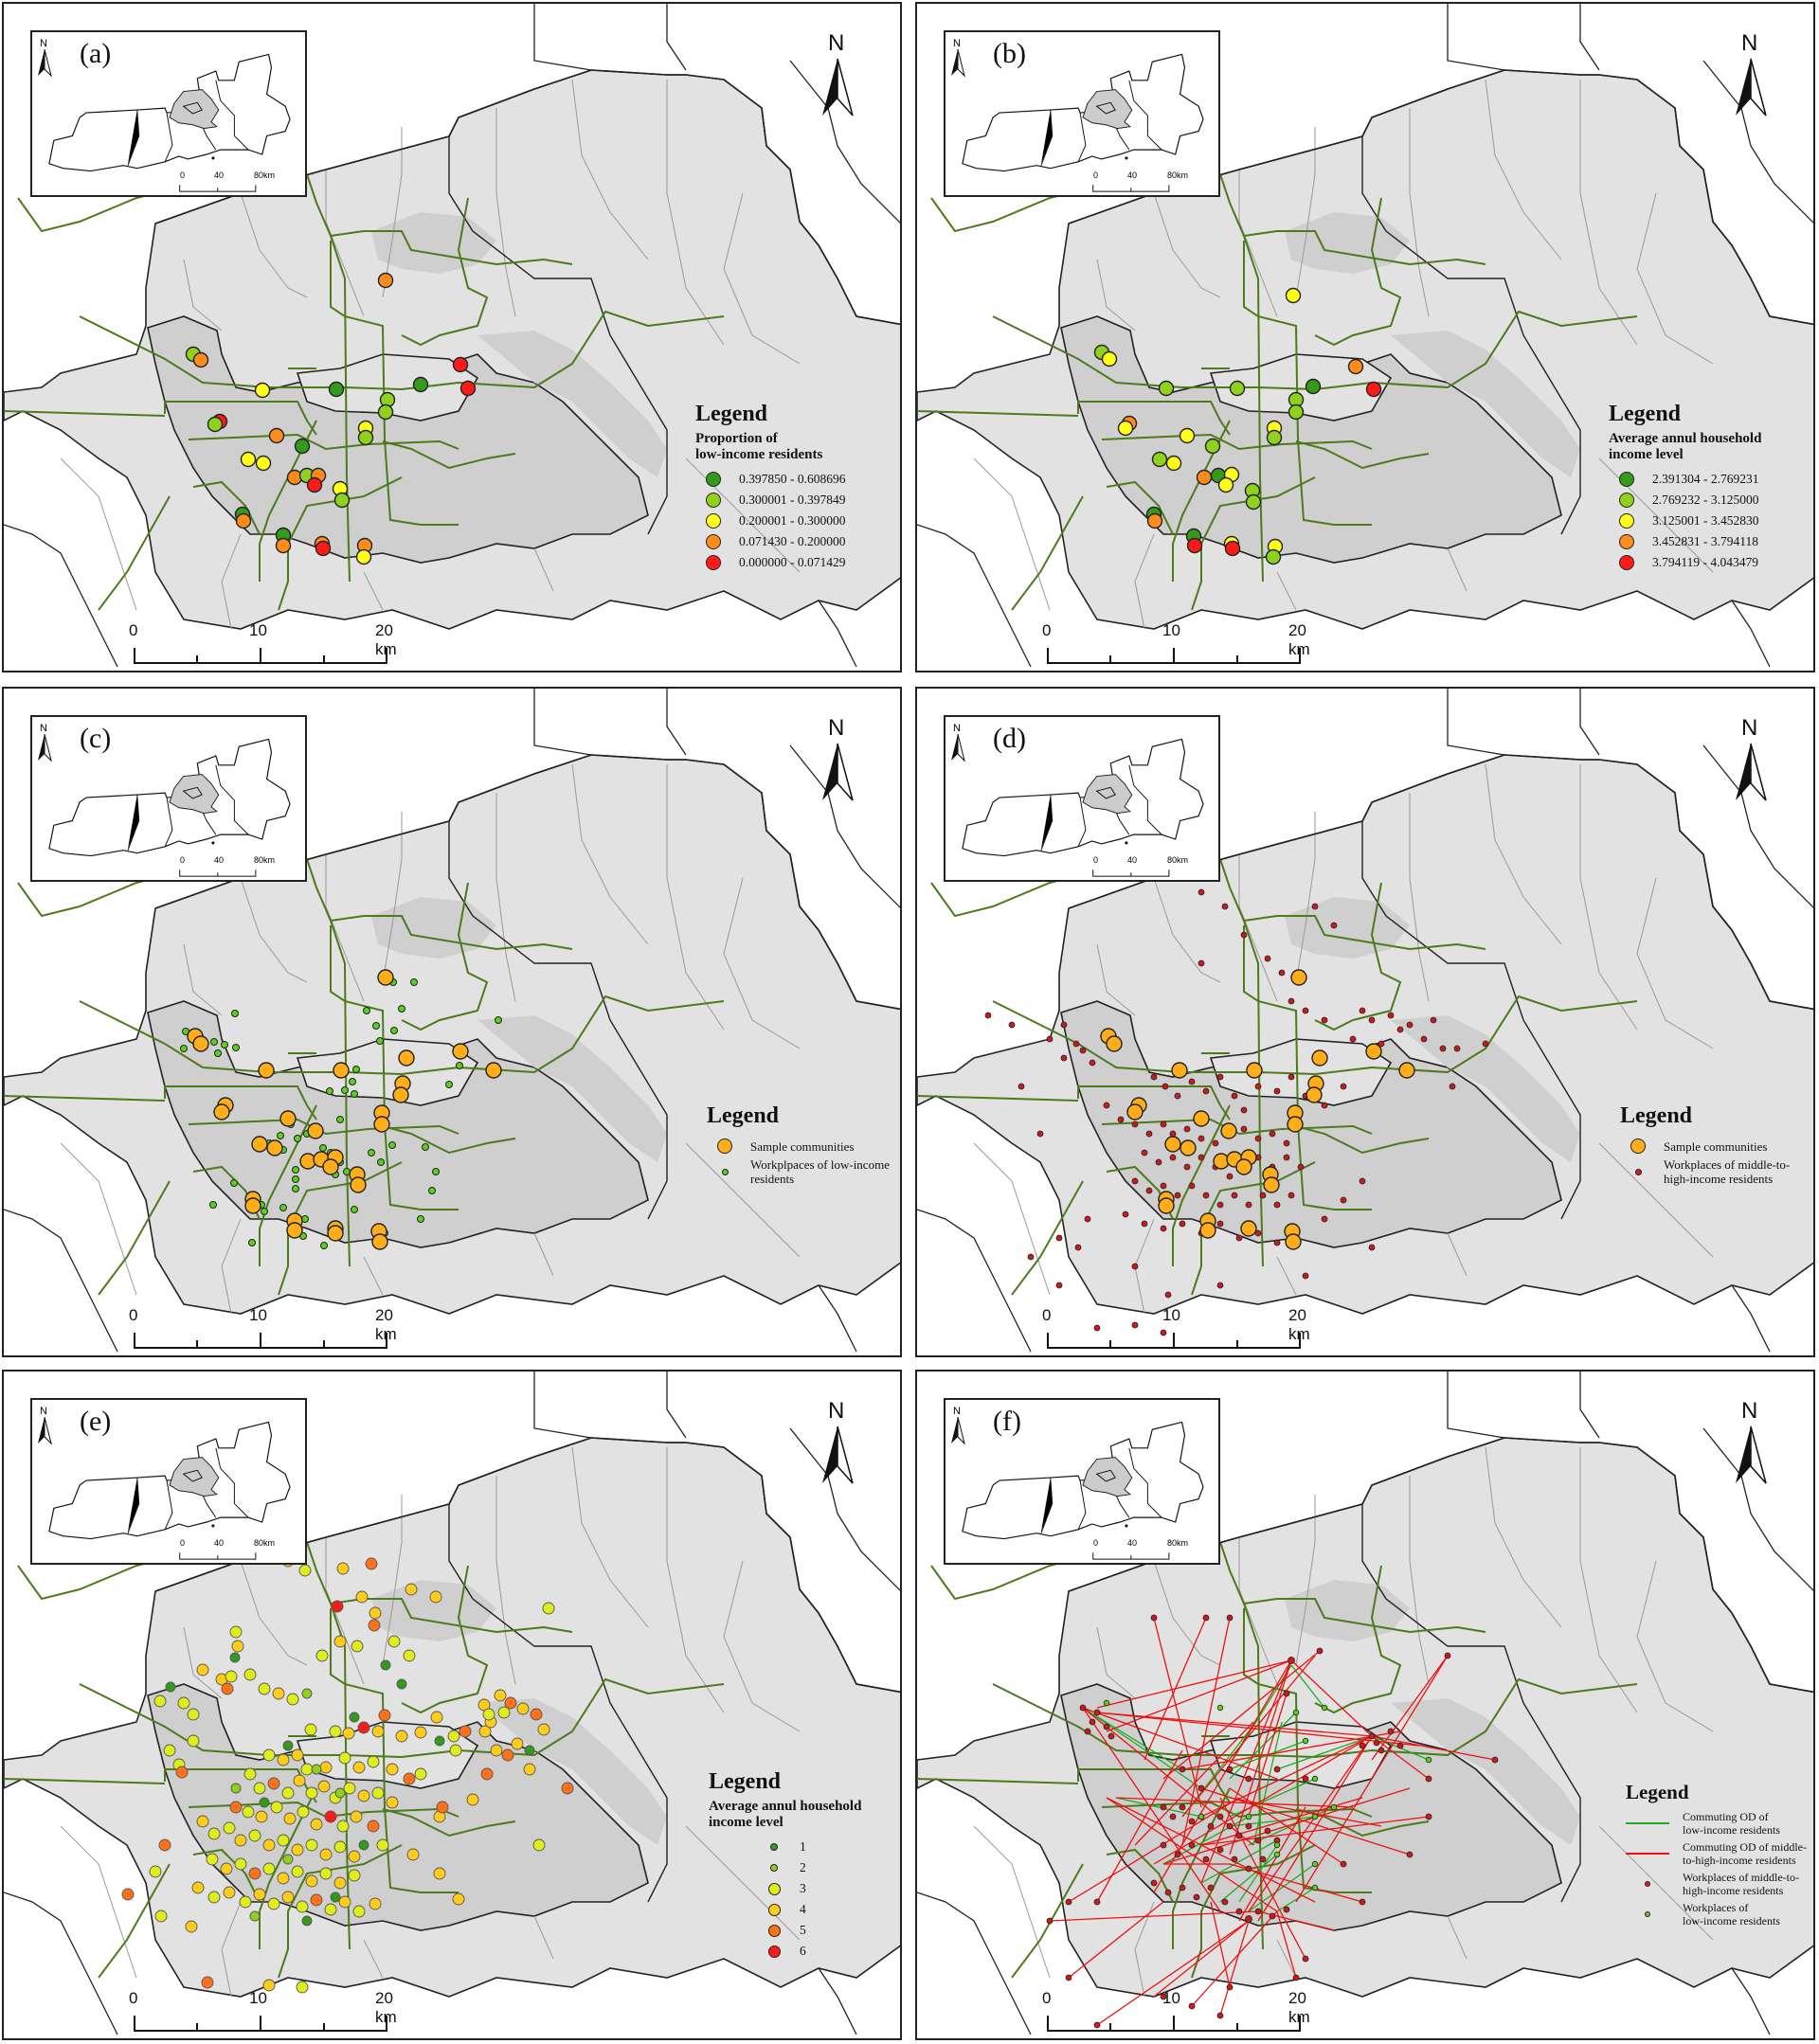 This screenshot has width=1819, height=2044. I want to click on legend-item: Commuting OD of low-income residents, so click(1716, 1823).